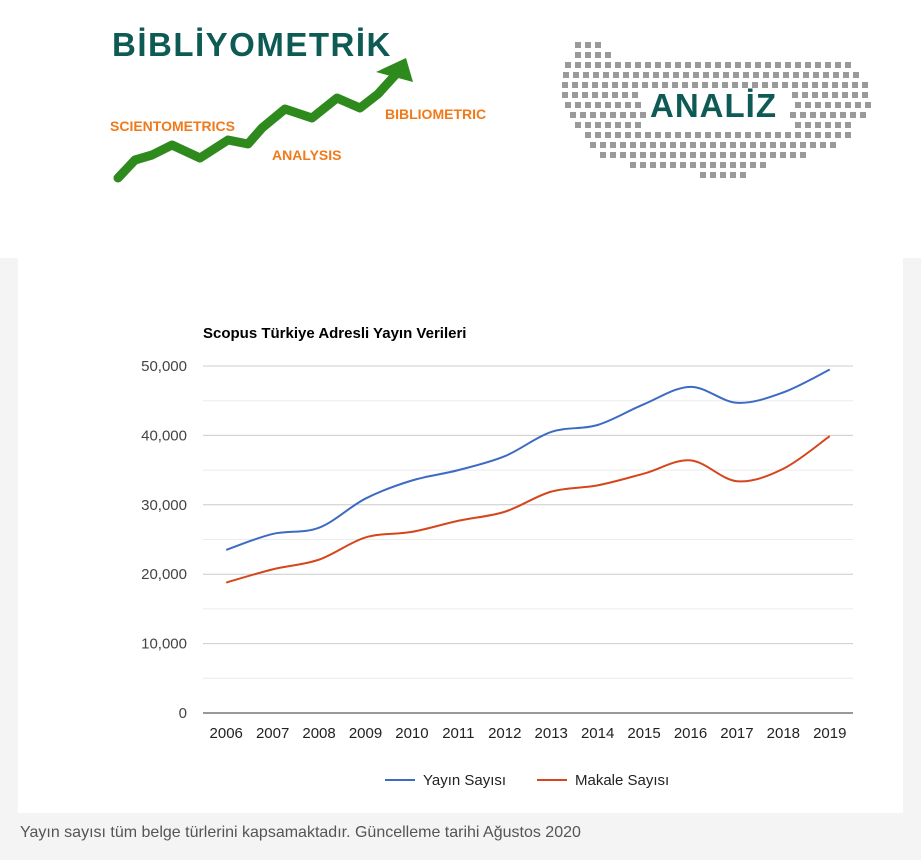 The image size is (921, 860). Describe the element at coordinates (736, 733) in the screenshot. I see `x-tick-label: 2017` at that location.